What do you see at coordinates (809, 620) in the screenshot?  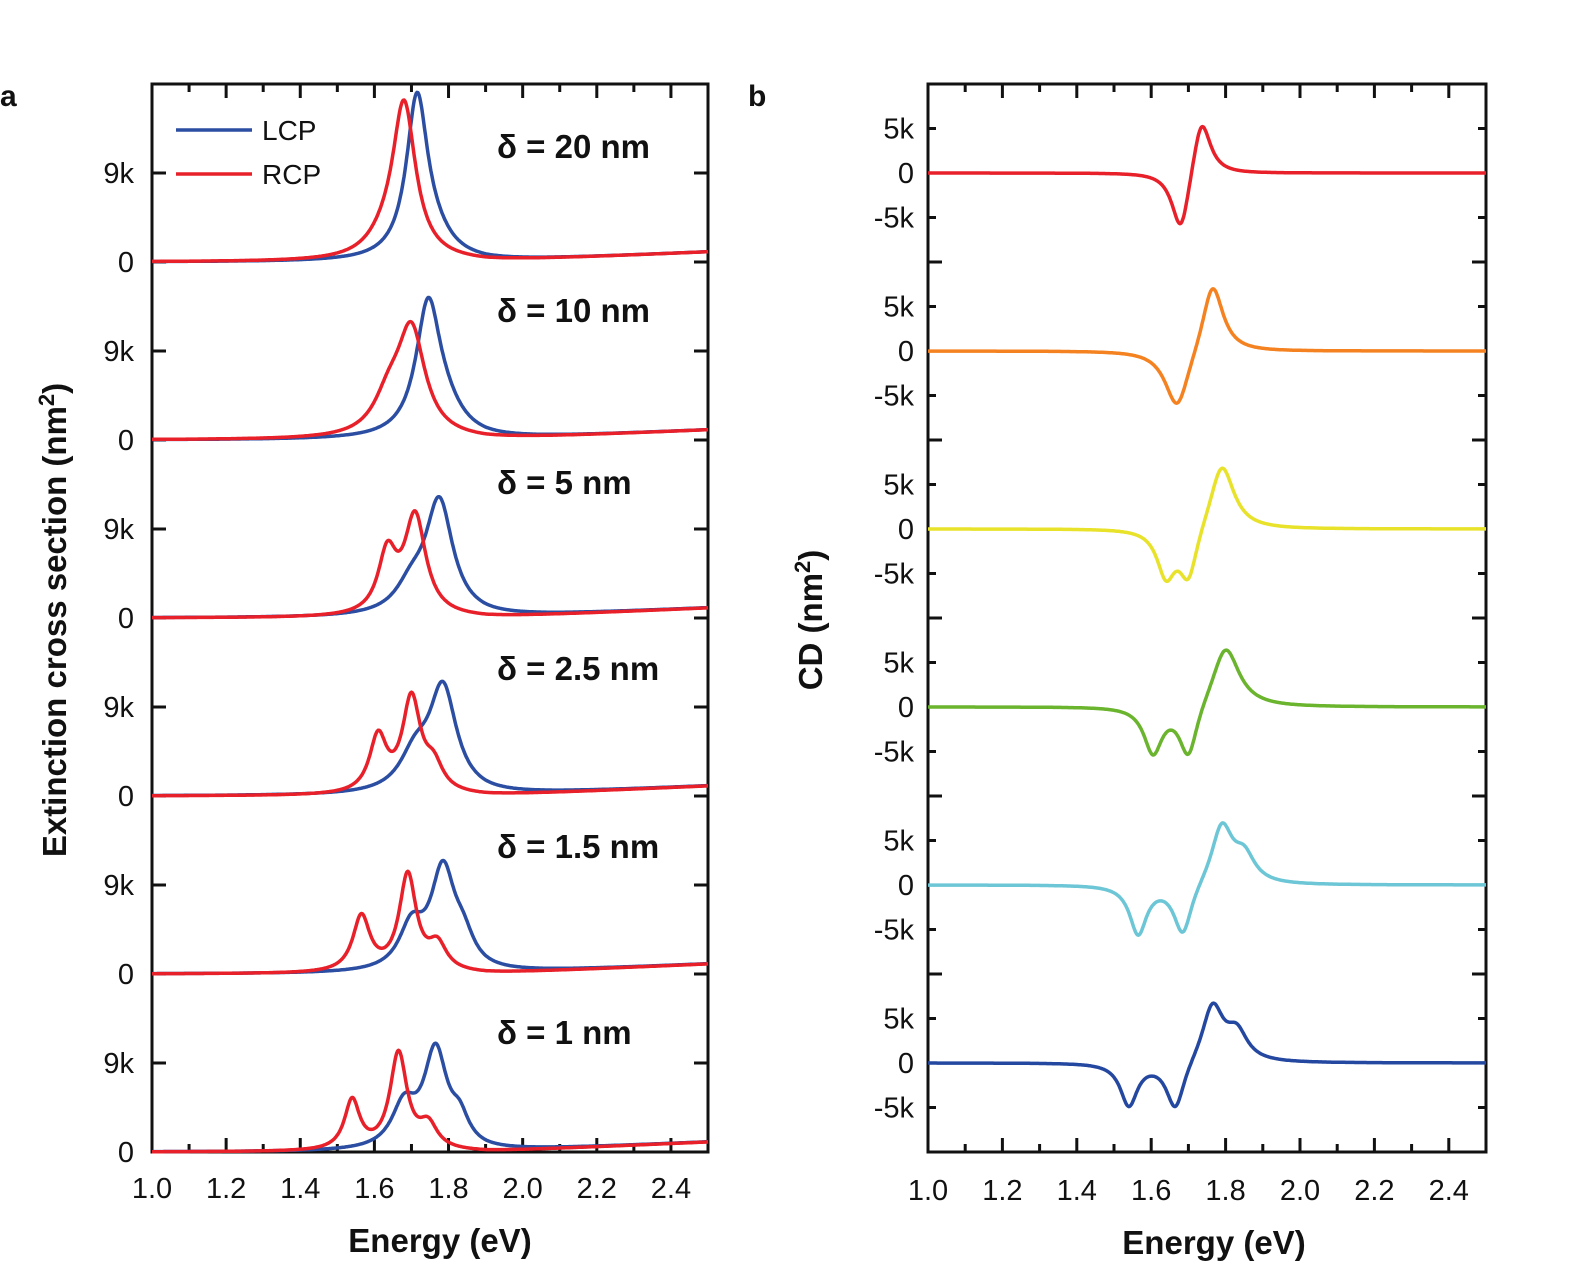 I see `y-axis-label-b: CD (nm2)` at bounding box center [809, 620].